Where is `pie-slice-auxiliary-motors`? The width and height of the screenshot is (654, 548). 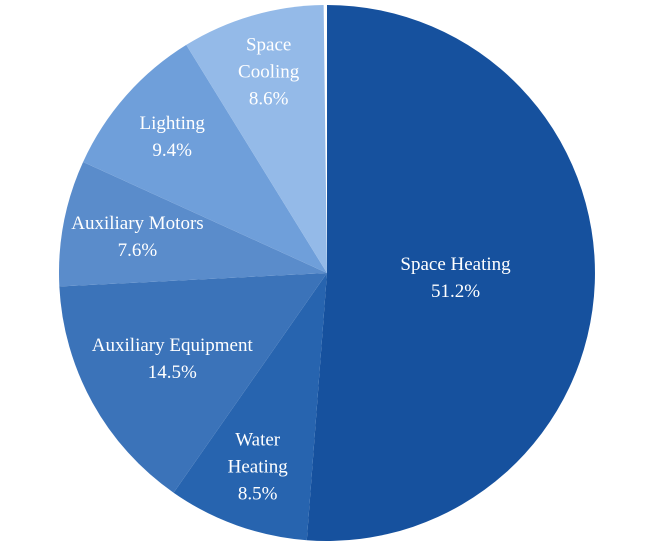
pie-slice-auxiliary-motors is located at coordinates (193, 224).